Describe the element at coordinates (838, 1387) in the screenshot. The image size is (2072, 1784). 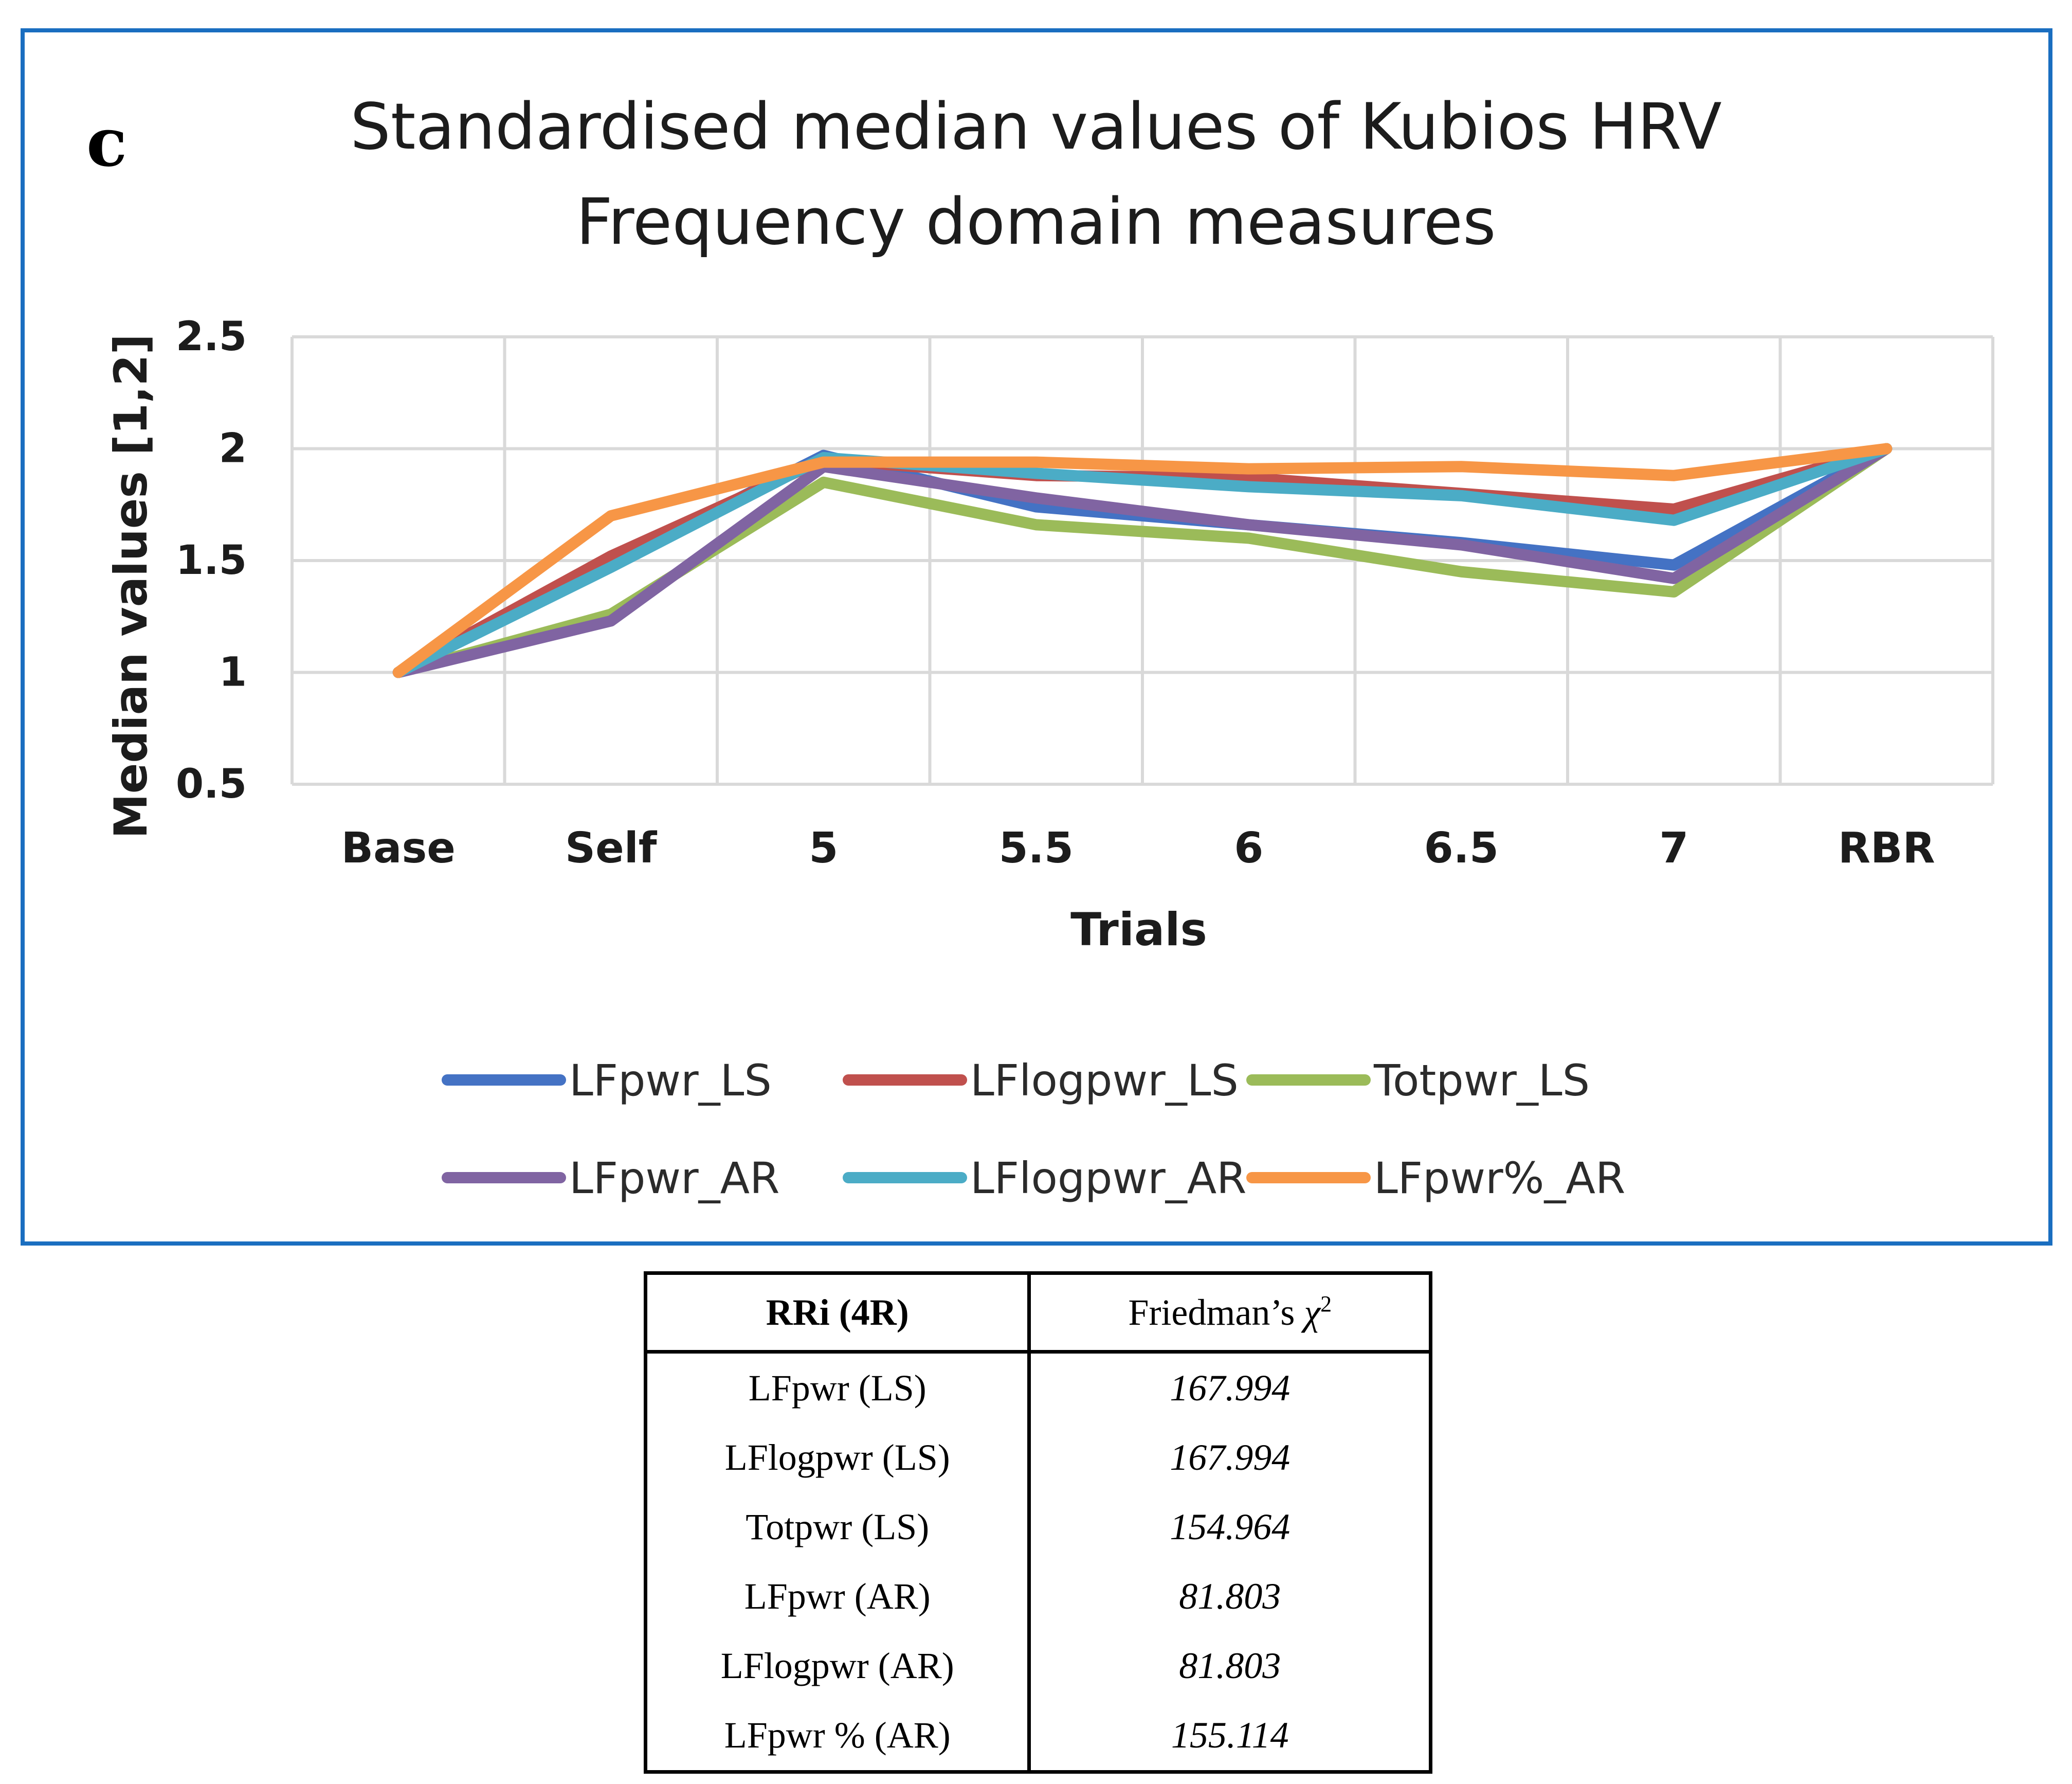
I see `row-measure: LFpwr (LS)` at that location.